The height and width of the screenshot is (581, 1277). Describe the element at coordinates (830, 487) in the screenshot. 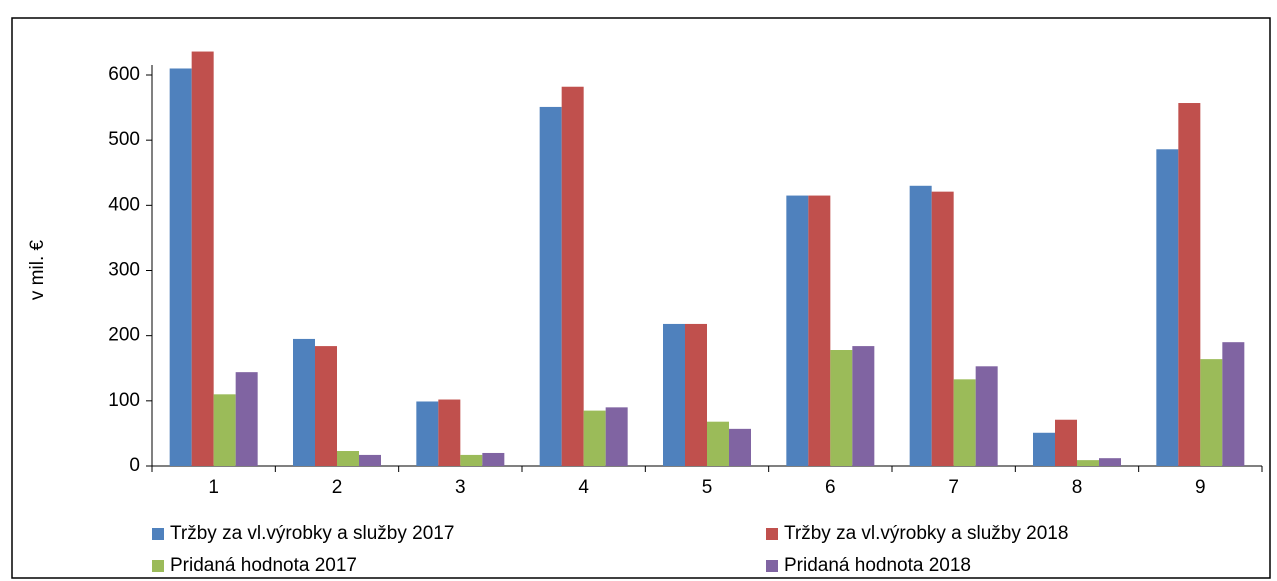

I see `x-tick-label: 6` at that location.